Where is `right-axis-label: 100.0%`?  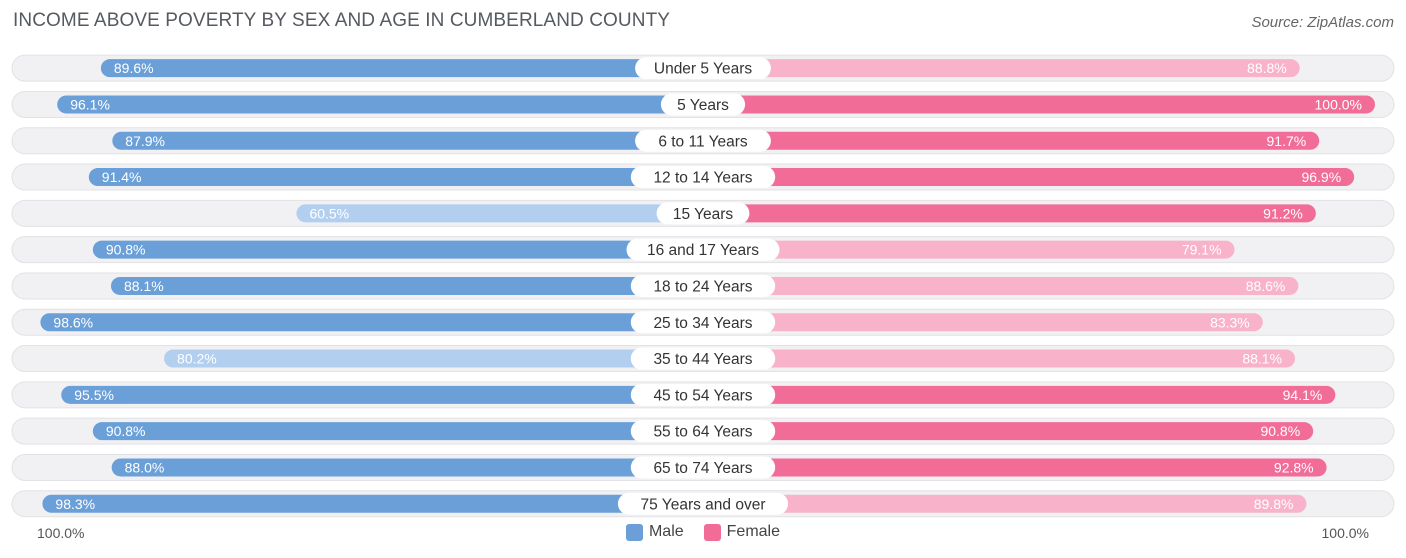
right-axis-label: 100.0% is located at coordinates (1345, 533).